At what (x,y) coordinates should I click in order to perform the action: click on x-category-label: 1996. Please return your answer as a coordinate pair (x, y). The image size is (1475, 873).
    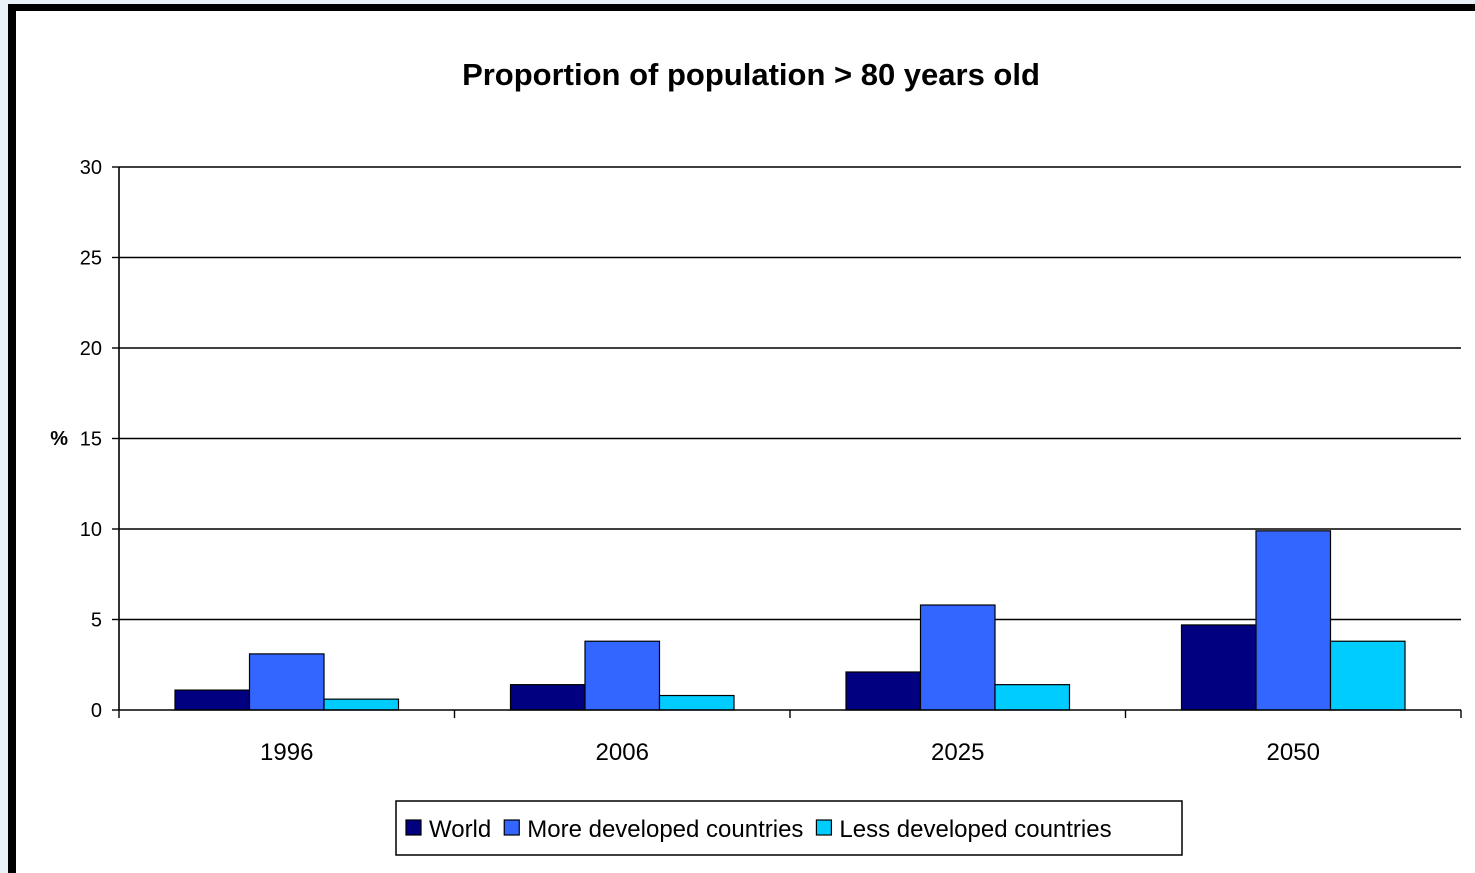
    Looking at the image, I should click on (286, 752).